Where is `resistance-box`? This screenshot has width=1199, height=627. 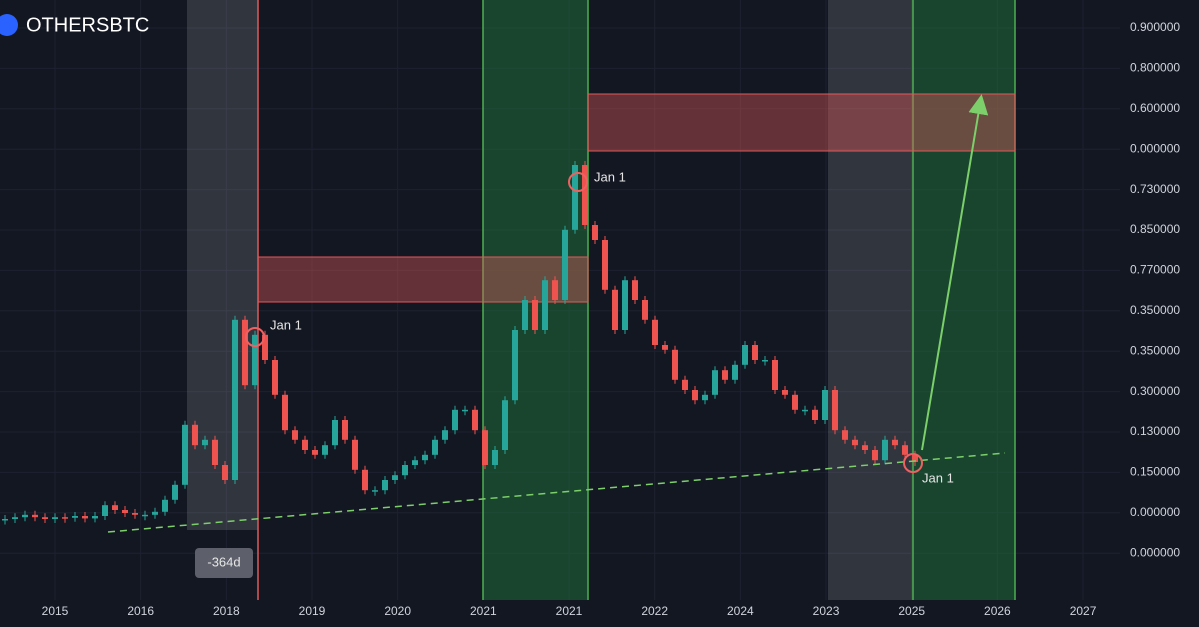
resistance-box is located at coordinates (423, 279).